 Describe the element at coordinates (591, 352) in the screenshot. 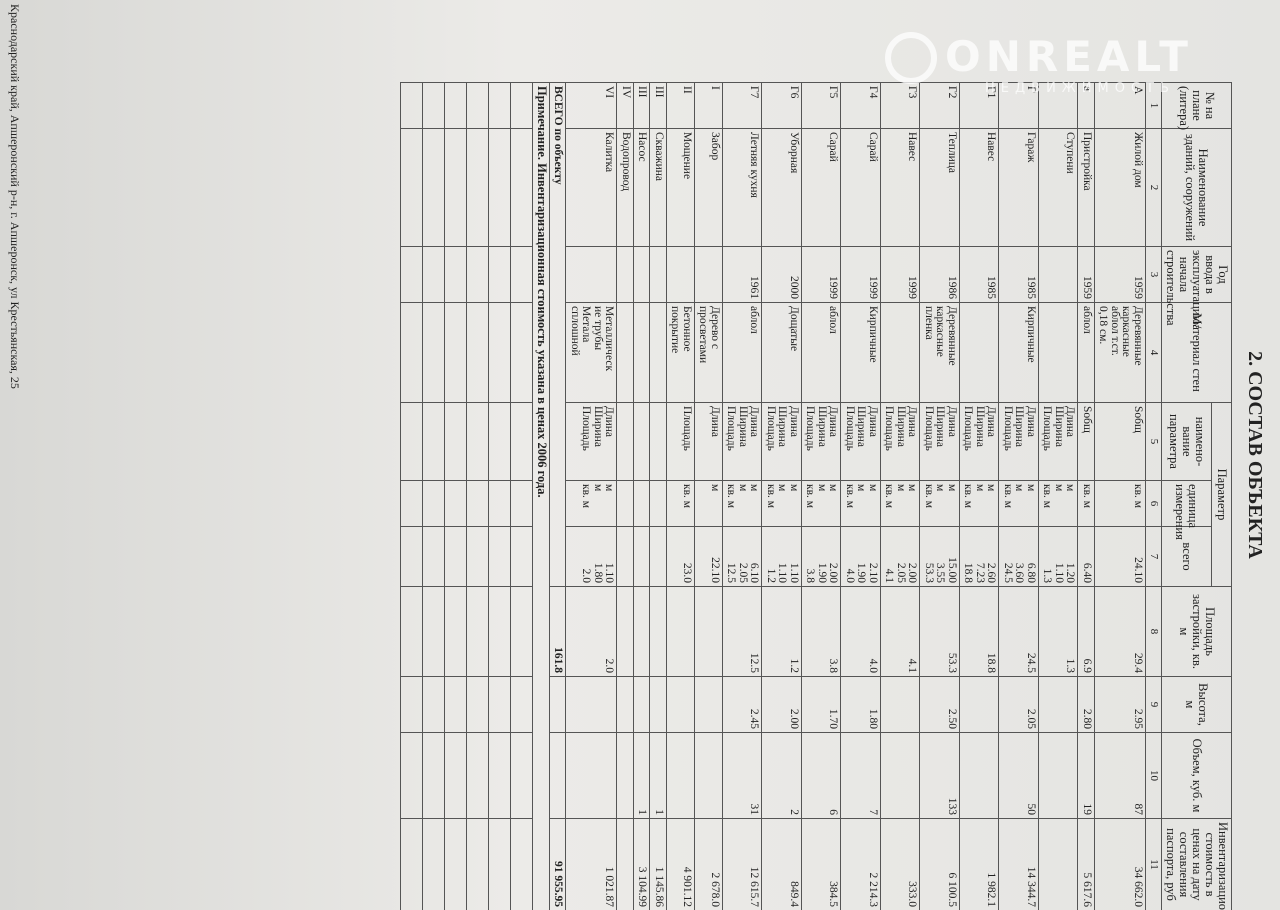

I see `table-cell: Металлическ ие трубы Метала сплошной` at that location.